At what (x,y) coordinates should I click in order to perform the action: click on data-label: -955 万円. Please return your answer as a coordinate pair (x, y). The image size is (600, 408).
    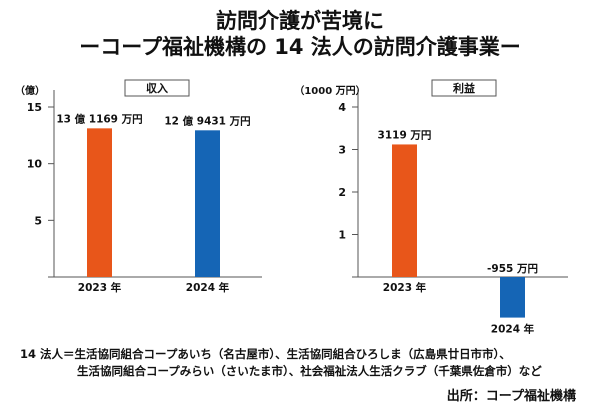
    Looking at the image, I should click on (512, 269).